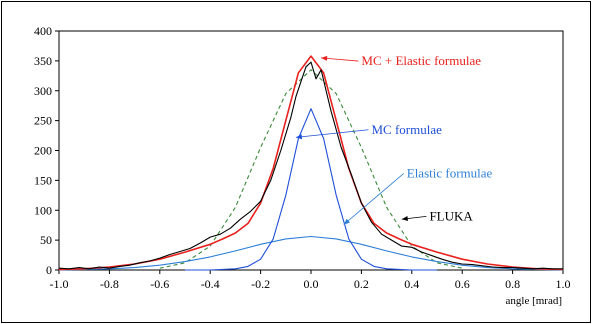 The height and width of the screenshot is (324, 592). Describe the element at coordinates (299, 137) in the screenshot. I see `annotation-arrowhead-mc-formulae` at that location.